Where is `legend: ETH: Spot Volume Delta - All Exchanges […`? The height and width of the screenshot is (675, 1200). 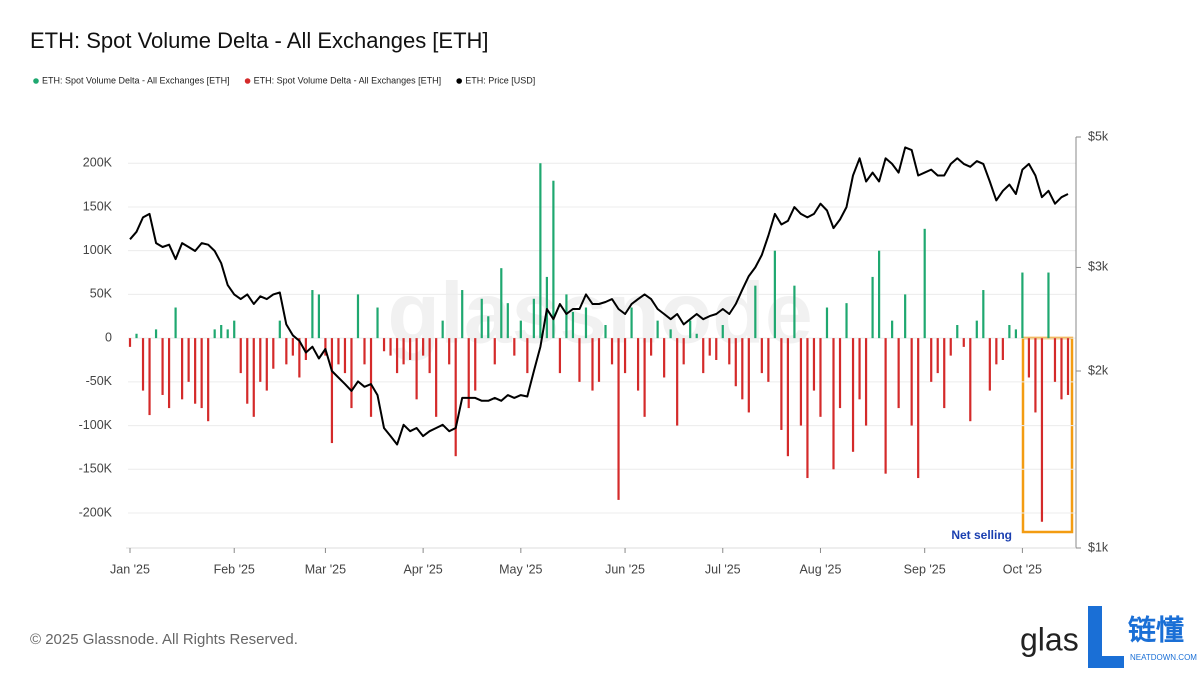
legend: ETH: Spot Volume Delta - All Exchanges [… is located at coordinates (284, 80).